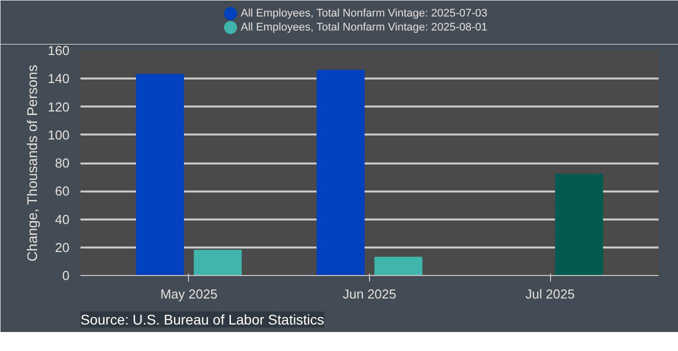 This screenshot has width=678, height=351. Describe the element at coordinates (202, 320) in the screenshot. I see `source-note: Source: U.S. Bureau of Labor Statistics` at that location.